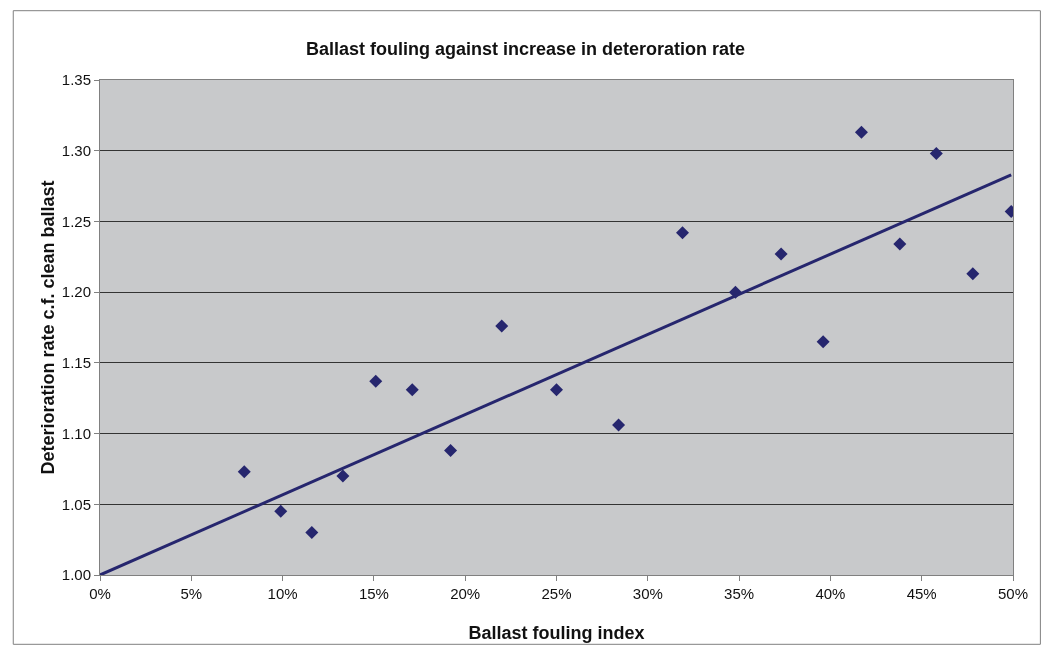  I want to click on y-tick-label: 1.10, so click(76, 433).